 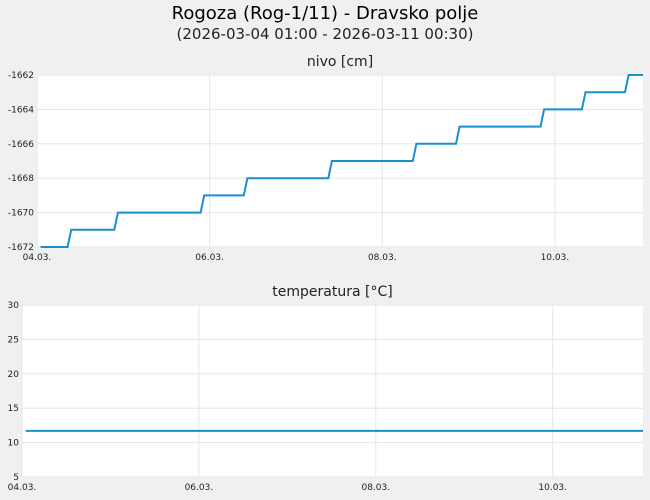 I want to click on y-tick-label: -1666, so click(x=21, y=145).